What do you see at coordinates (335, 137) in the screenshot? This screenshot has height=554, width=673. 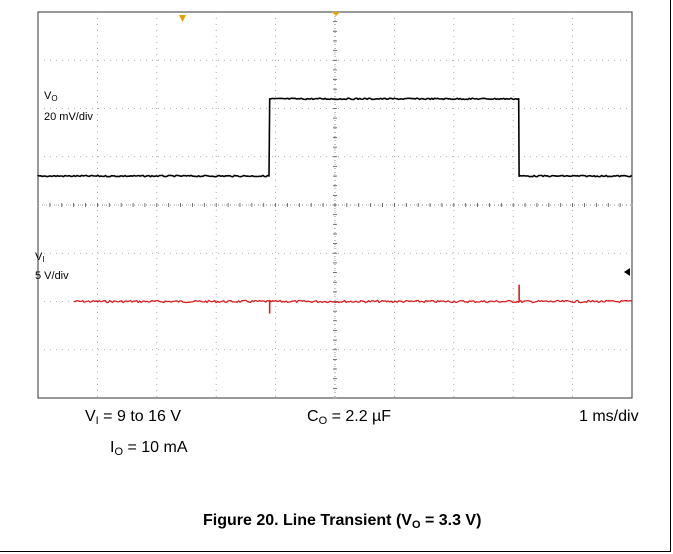 I see `vi-trace` at bounding box center [335, 137].